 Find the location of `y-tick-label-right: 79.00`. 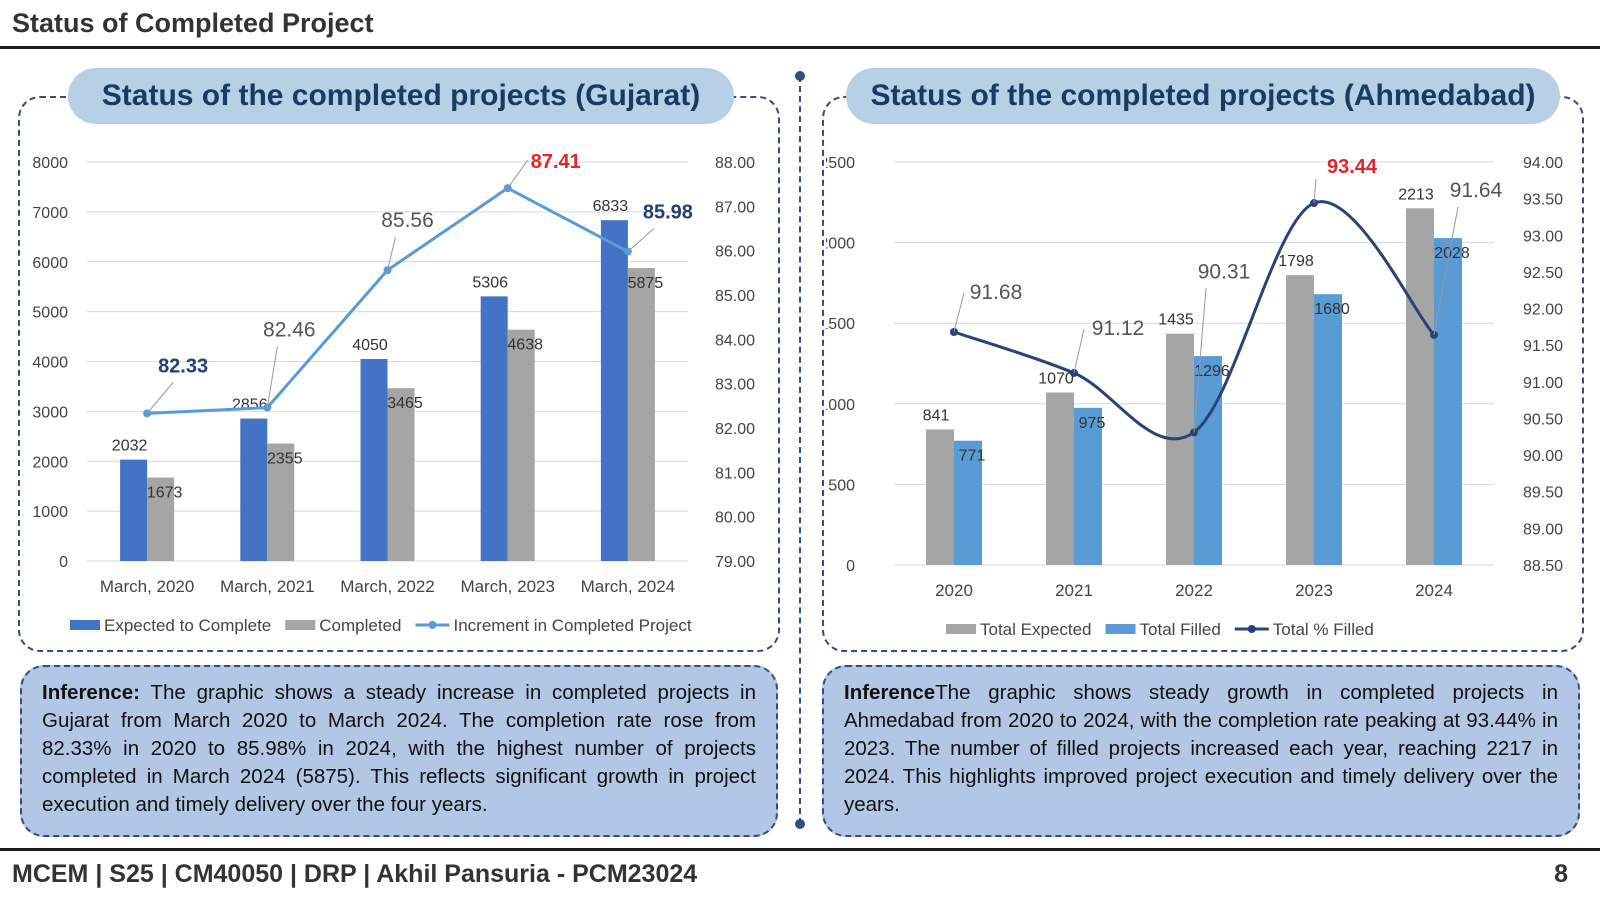

y-tick-label-right: 79.00 is located at coordinates (735, 562).